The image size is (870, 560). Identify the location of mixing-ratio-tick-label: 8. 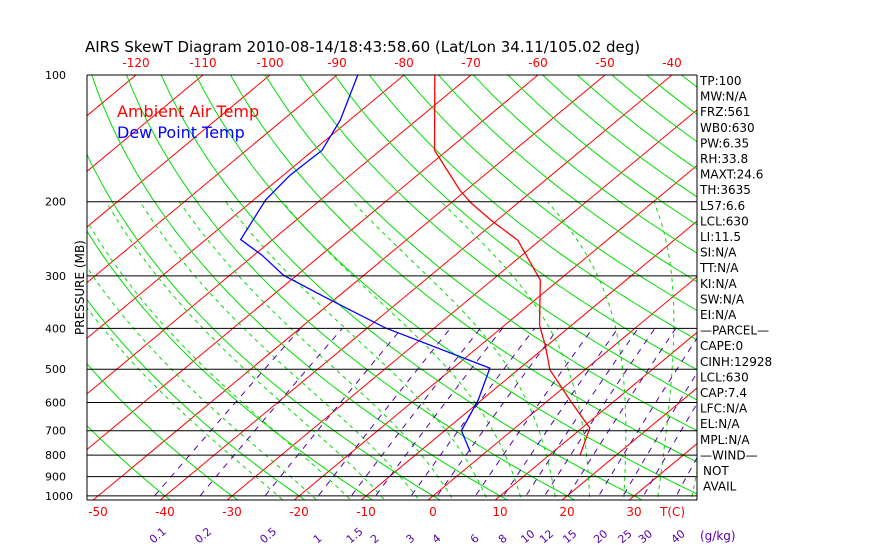
(503, 539).